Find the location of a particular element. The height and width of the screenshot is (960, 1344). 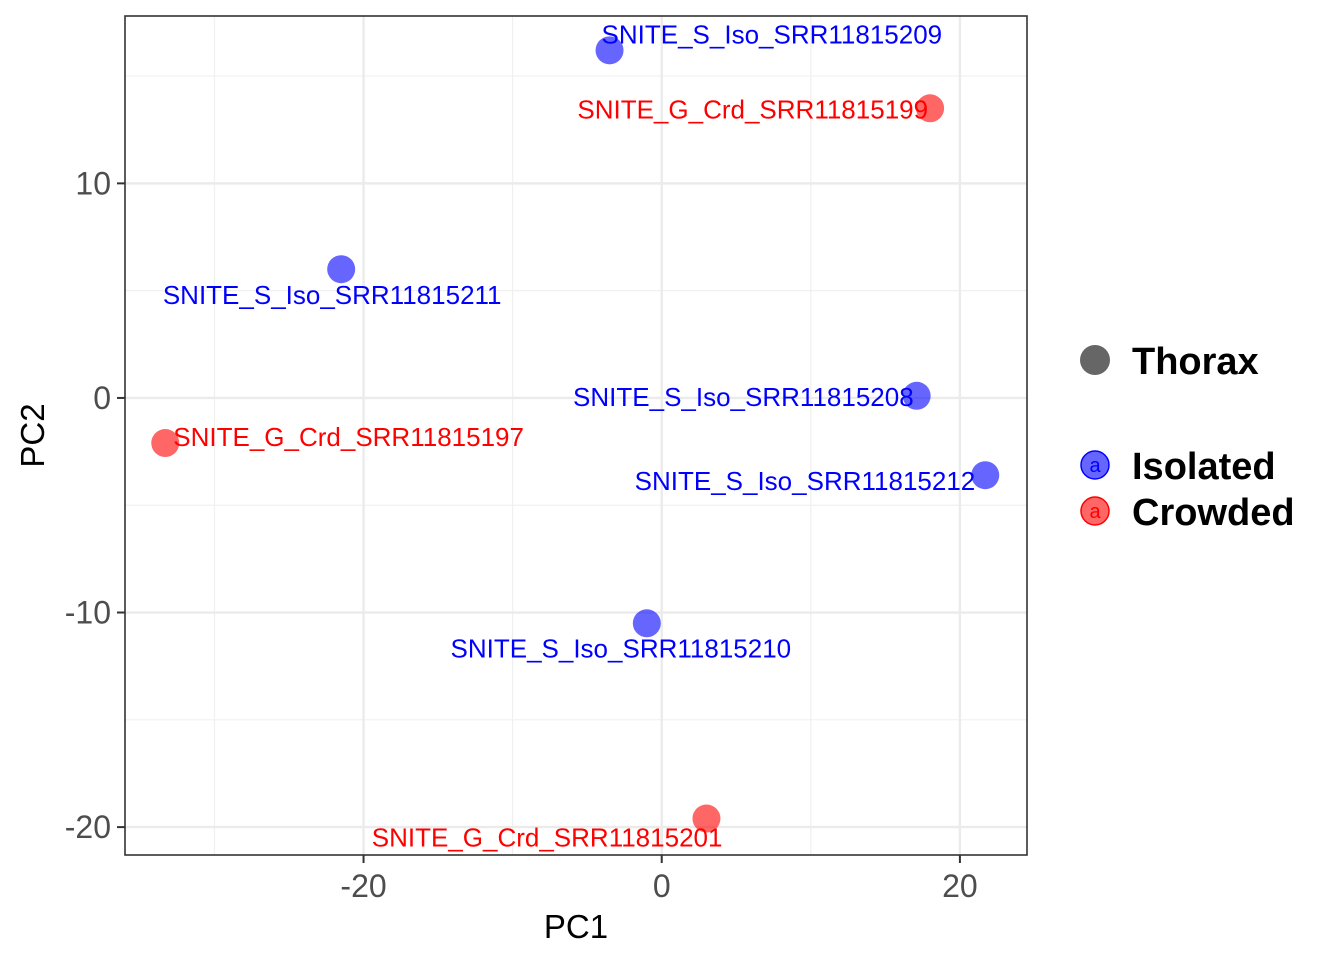

legend-shape-key is located at coordinates (1095, 360).